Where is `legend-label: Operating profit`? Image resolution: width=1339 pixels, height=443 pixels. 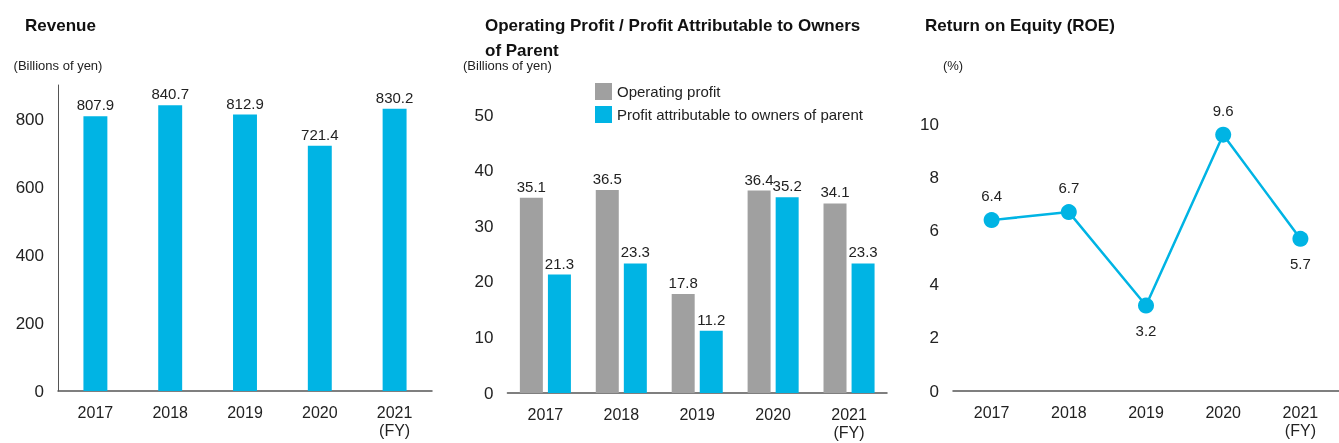
legend-label: Operating profit is located at coordinates (669, 91).